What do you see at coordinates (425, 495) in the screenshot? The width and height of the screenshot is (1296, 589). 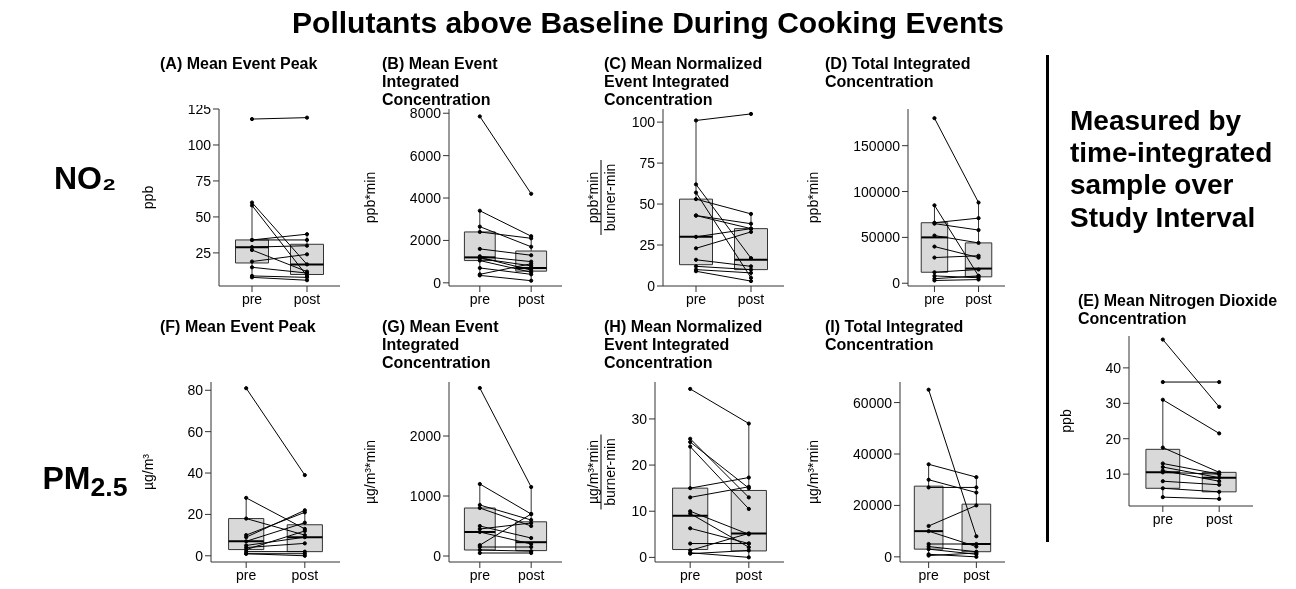 I see `y-tick-label: 1000` at bounding box center [425, 495].